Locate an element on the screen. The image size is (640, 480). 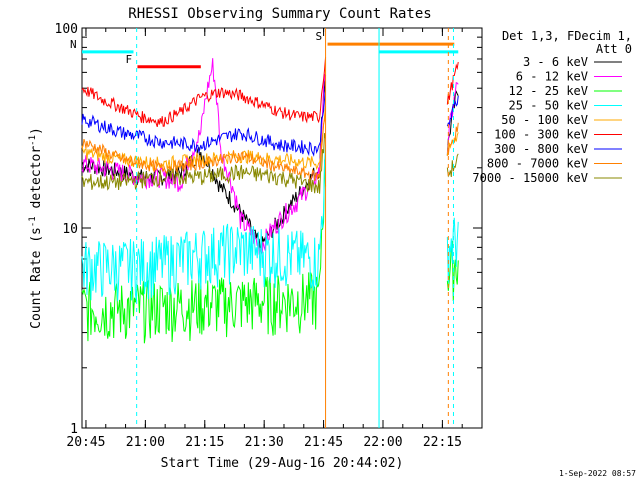
legend-label: 7000 - 15000 keV is located at coordinates (530, 178).